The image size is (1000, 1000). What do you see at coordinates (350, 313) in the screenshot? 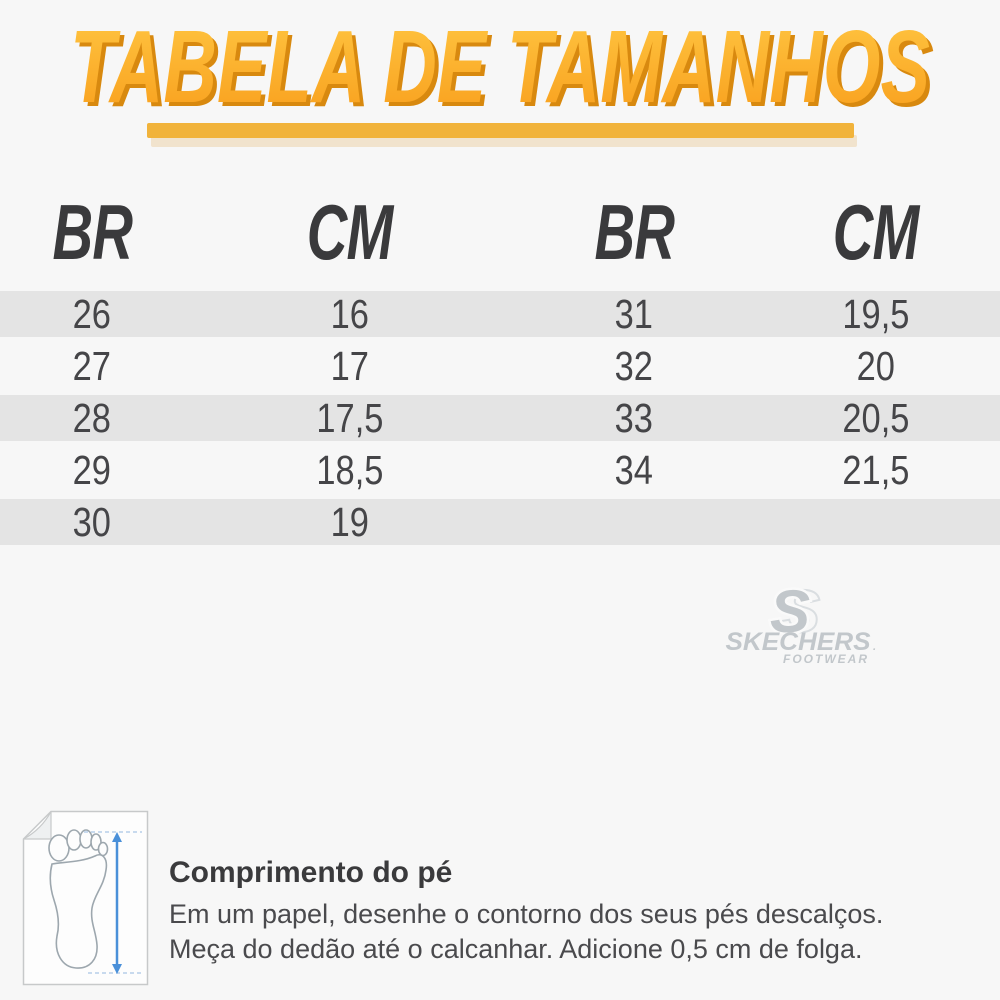
I see `size-cell-cm: 16` at bounding box center [350, 313].